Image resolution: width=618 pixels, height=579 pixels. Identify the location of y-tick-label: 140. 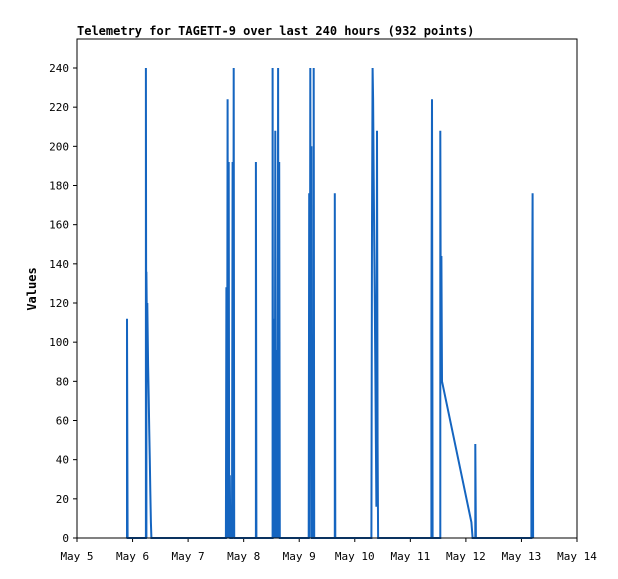
(59, 264).